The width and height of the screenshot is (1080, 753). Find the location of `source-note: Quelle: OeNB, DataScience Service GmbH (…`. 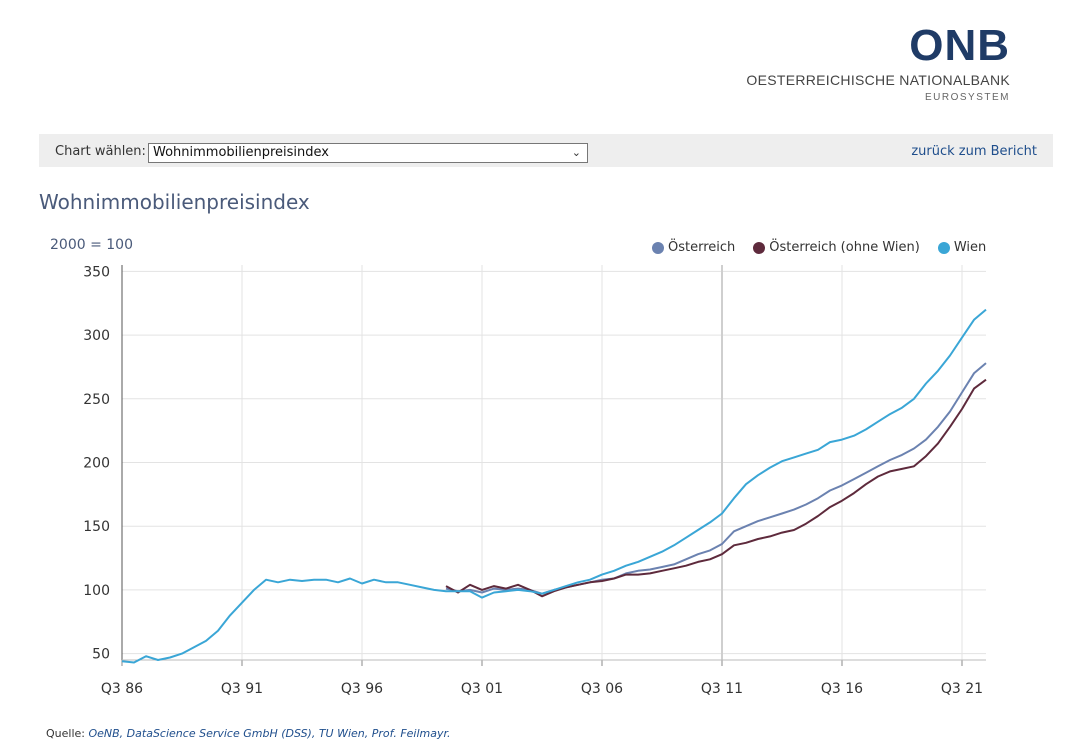

source-note: Quelle: OeNB, DataScience Service GmbH (… is located at coordinates (248, 733).